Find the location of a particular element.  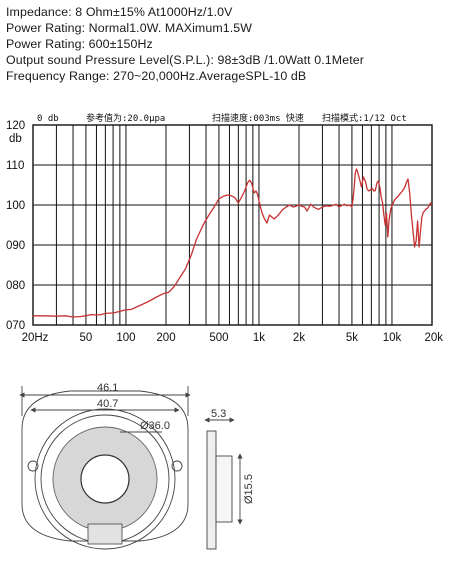

spec-power-rating: Power Rating: Normal1.0W. MAXimum1.5W is located at coordinates (129, 28).